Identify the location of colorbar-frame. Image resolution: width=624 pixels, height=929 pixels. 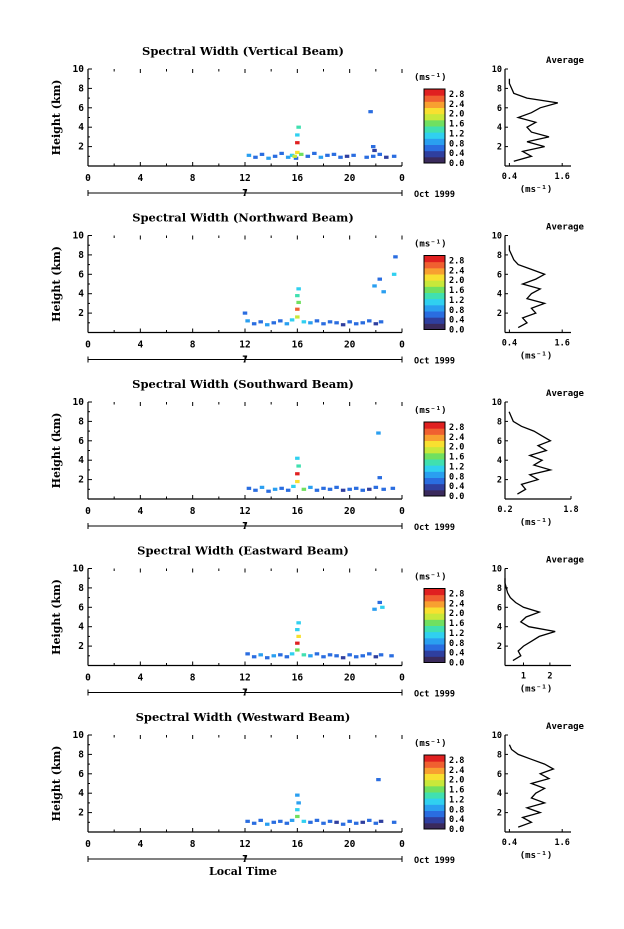
(434, 459).